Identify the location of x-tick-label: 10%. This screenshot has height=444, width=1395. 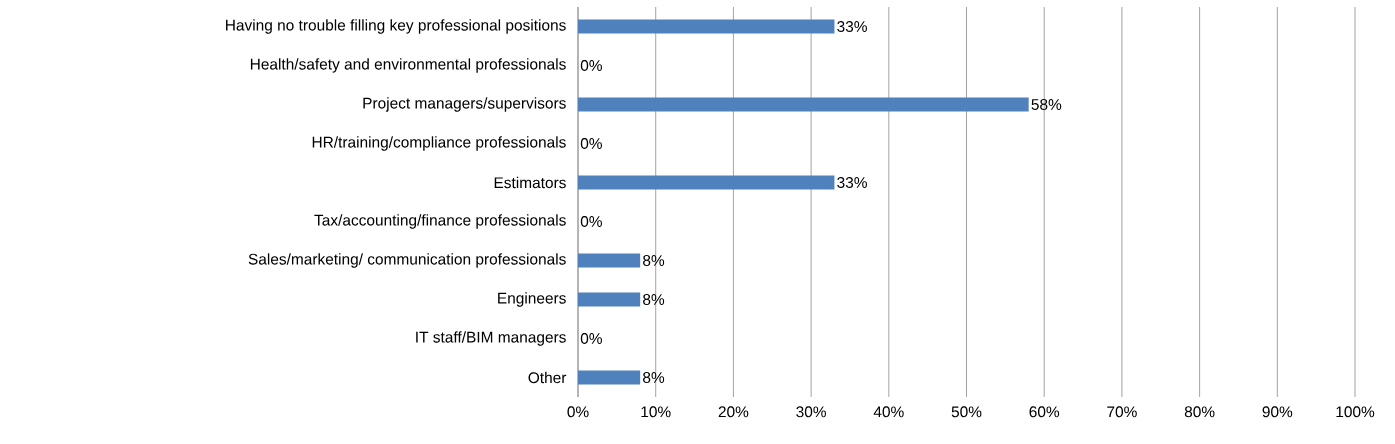
(656, 412).